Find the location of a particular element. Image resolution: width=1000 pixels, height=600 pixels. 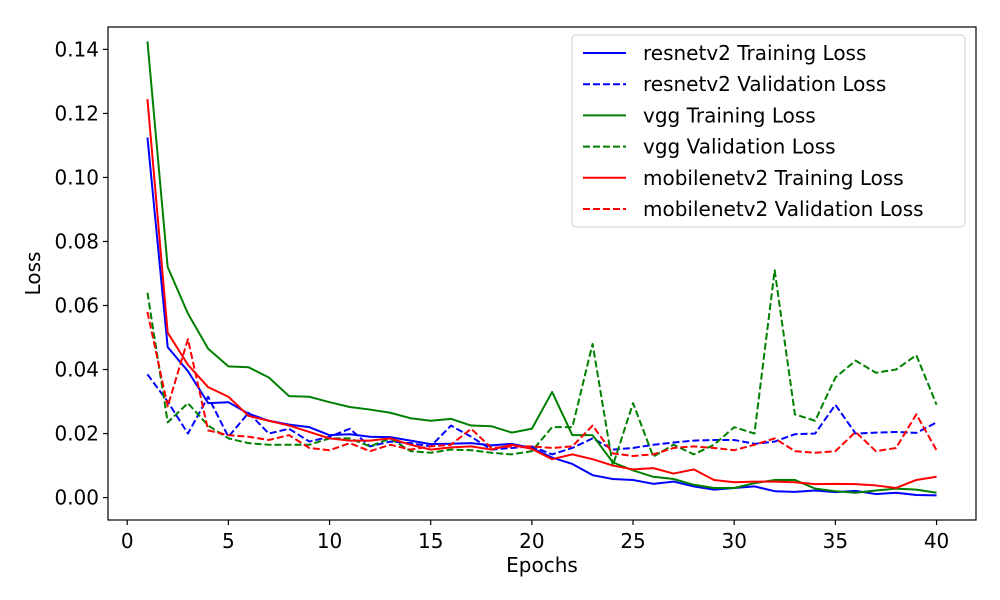

y-tick-label: 0.12 is located at coordinates (76, 113).